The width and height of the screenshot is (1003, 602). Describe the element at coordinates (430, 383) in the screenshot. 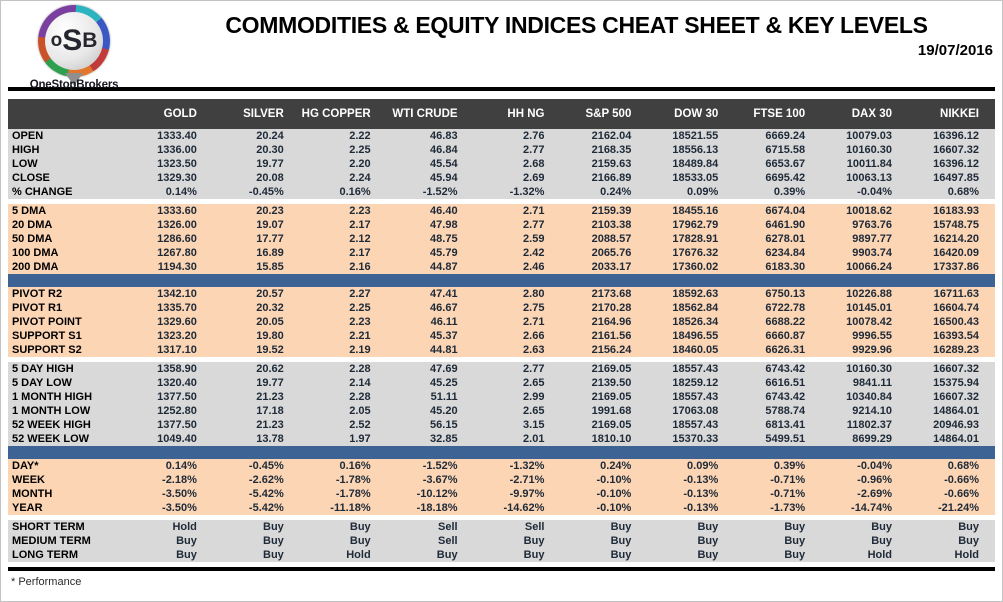

I see `value-cell: 45.25` at that location.